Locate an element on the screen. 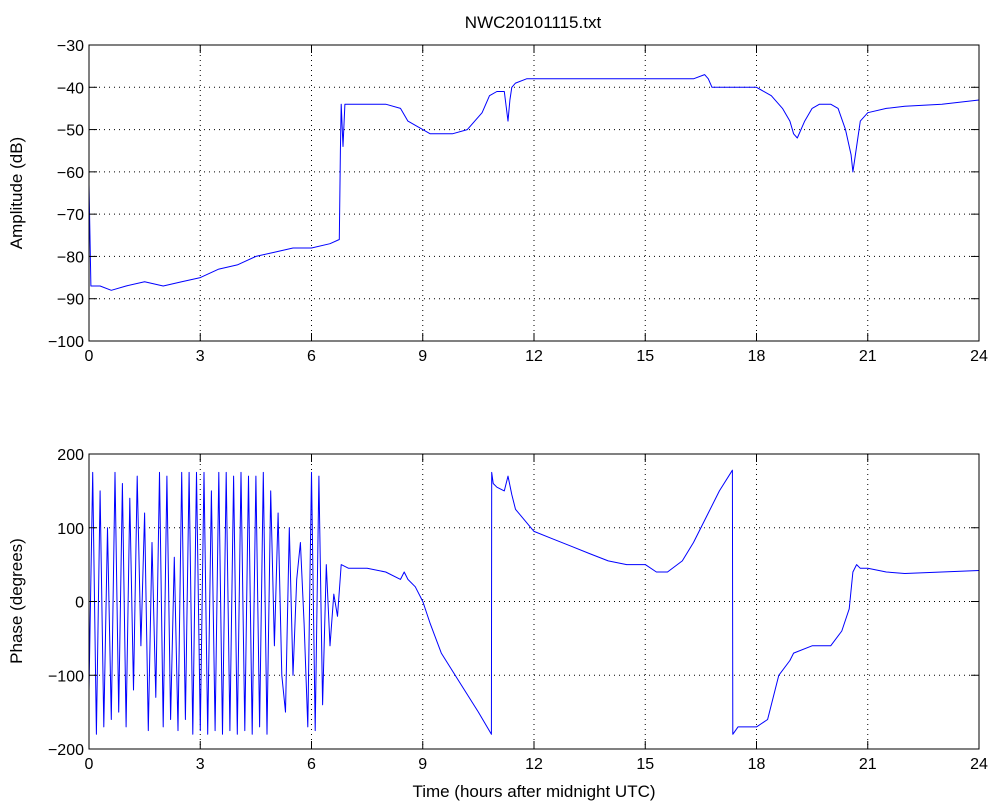 The width and height of the screenshot is (998, 806). chart-title: NWC20101115.txt is located at coordinates (533, 22).